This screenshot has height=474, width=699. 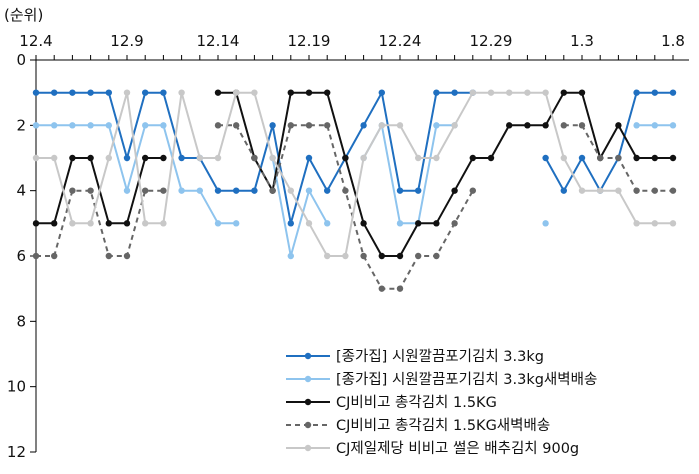 What do you see at coordinates (432, 448) in the screenshot?
I see `legend-item: CJ제일제당 비비고 썰은 배추김치 900g` at bounding box center [432, 448].